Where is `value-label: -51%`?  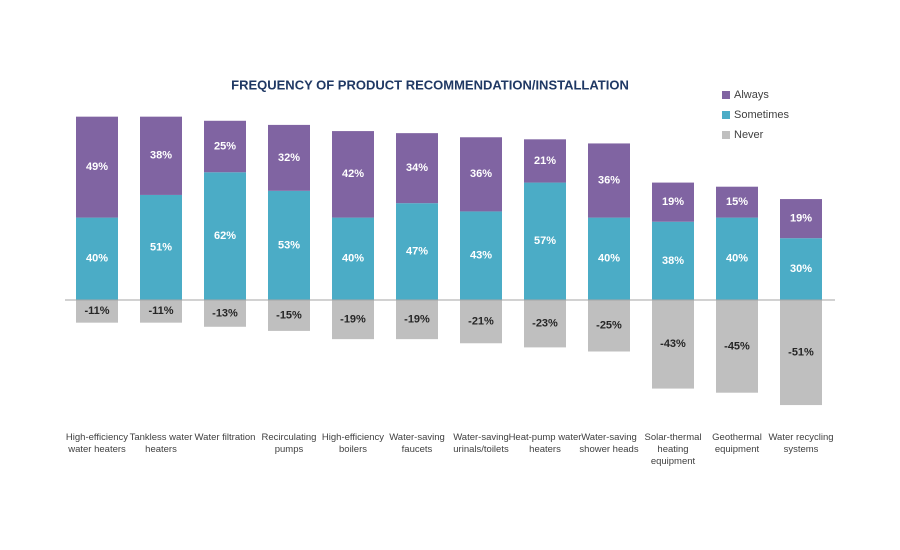 value-label: -51% is located at coordinates (801, 352).